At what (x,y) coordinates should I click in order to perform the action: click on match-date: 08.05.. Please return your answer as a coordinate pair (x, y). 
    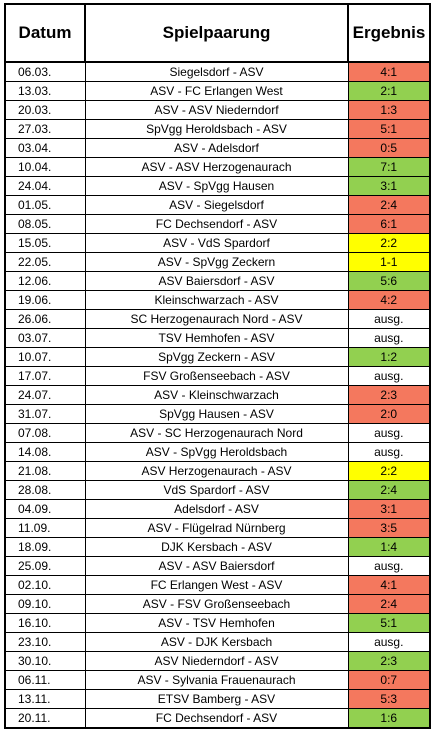
    Looking at the image, I should click on (45, 224).